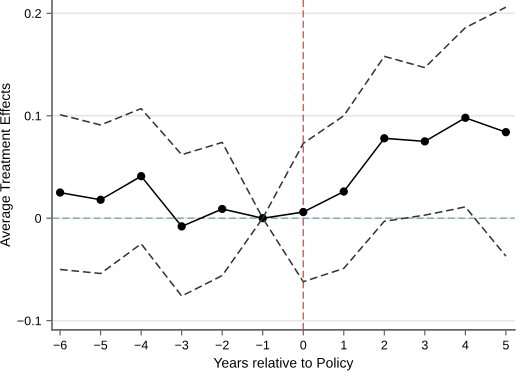  What do you see at coordinates (181, 345) in the screenshot?
I see `x-tick-label: −3` at bounding box center [181, 345].